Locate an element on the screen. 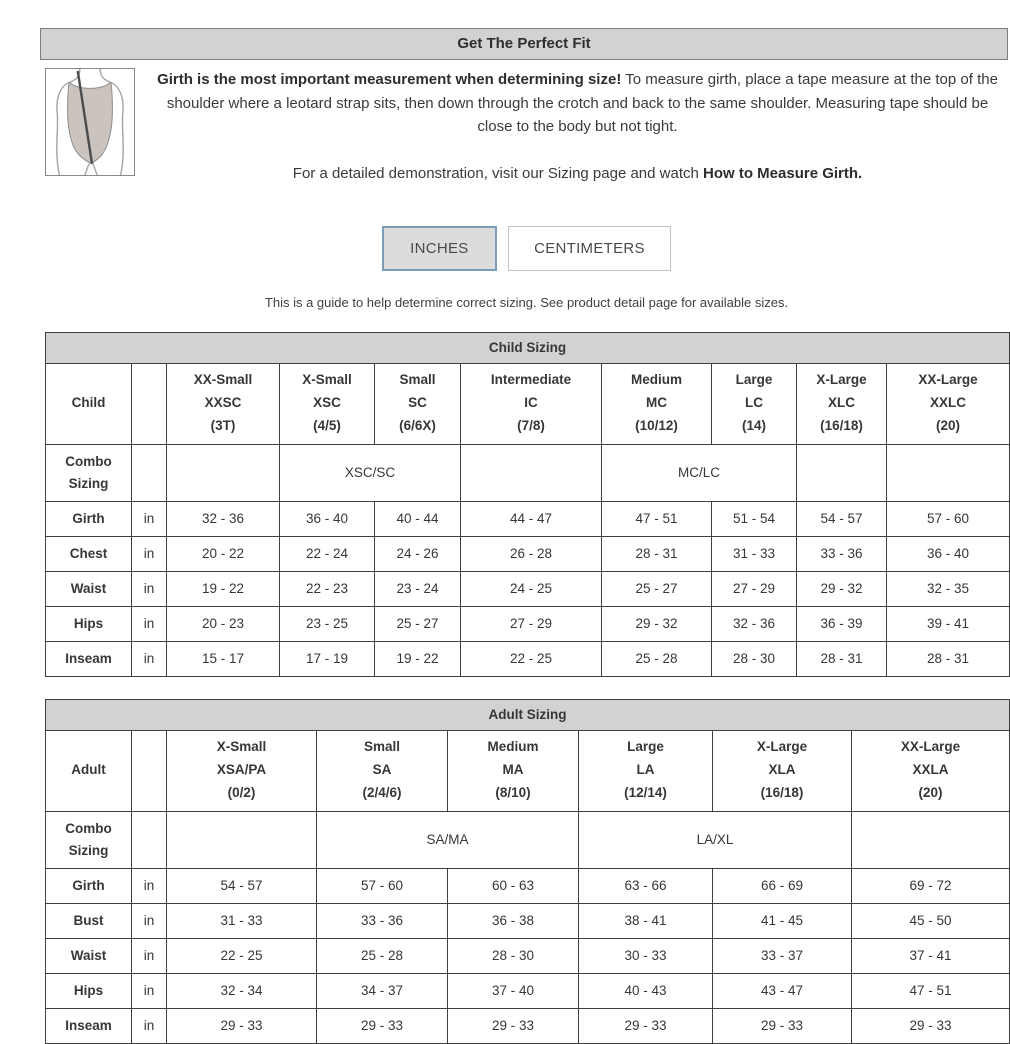 Image resolution: width=1010 pixels, height=1044 pixels. size-value-cell: 44 - 47 is located at coordinates (531, 518).